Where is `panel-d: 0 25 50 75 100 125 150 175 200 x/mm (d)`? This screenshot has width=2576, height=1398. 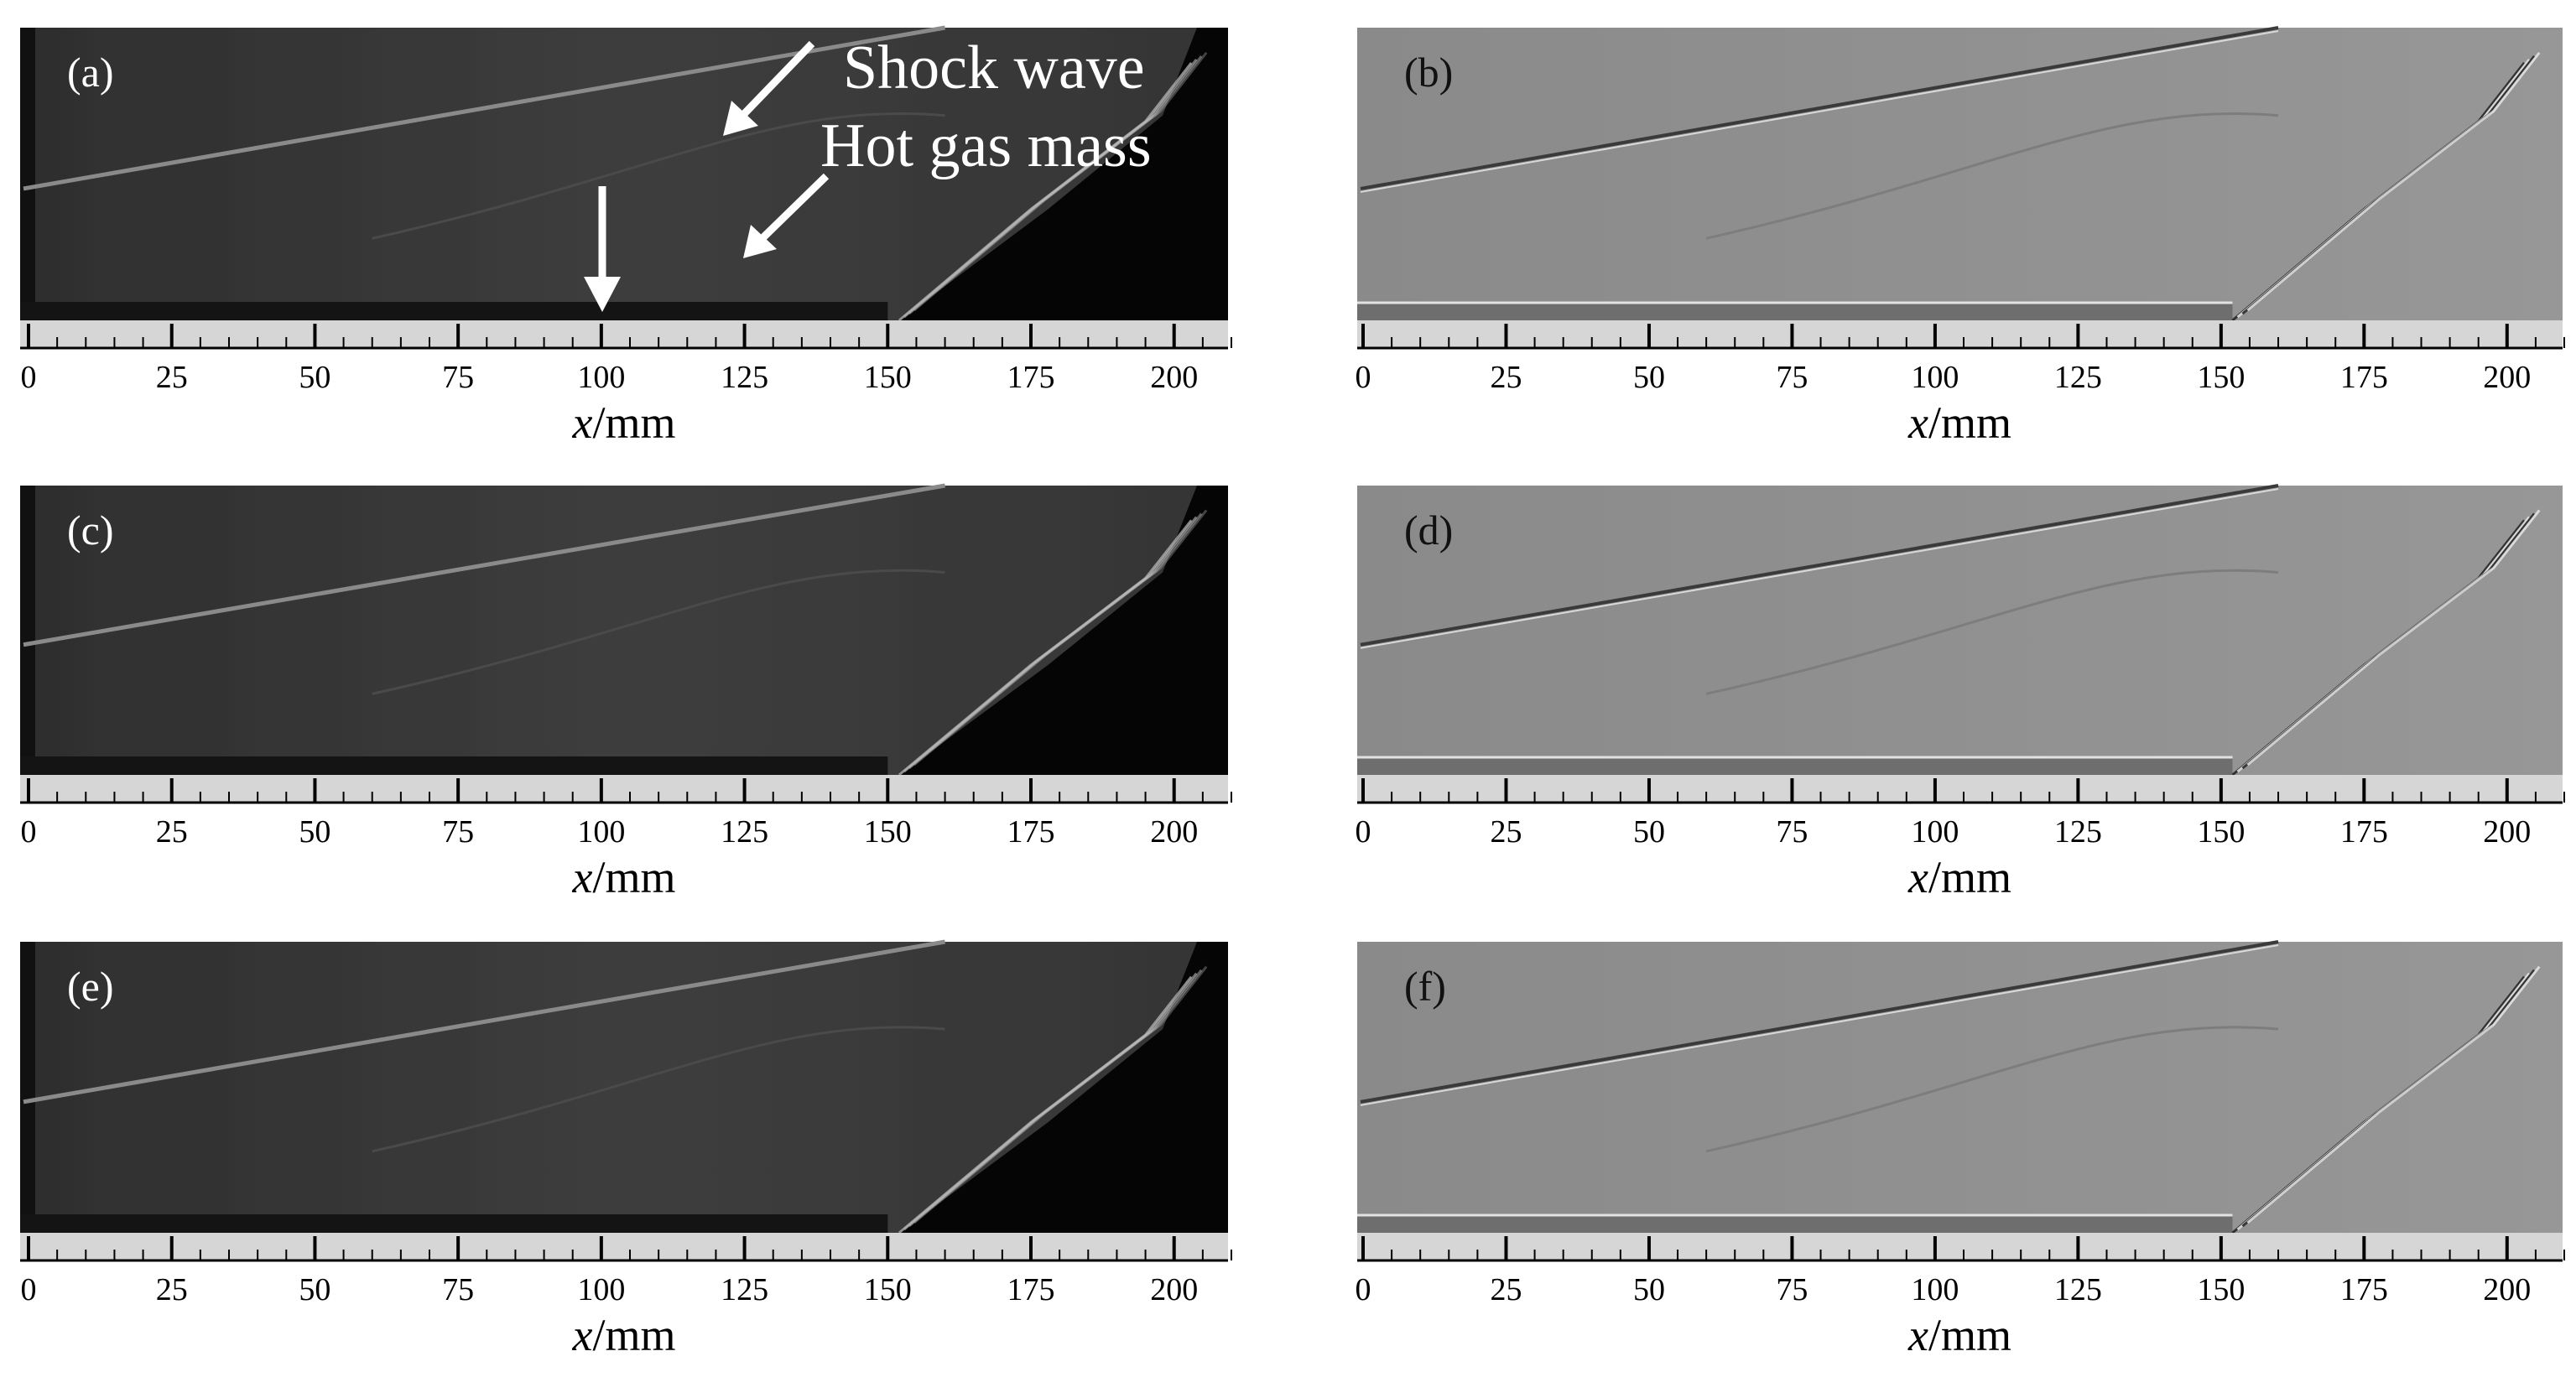 panel-d: 0 25 50 75 100 125 150 175 200 x/mm (d) is located at coordinates (1960, 693).